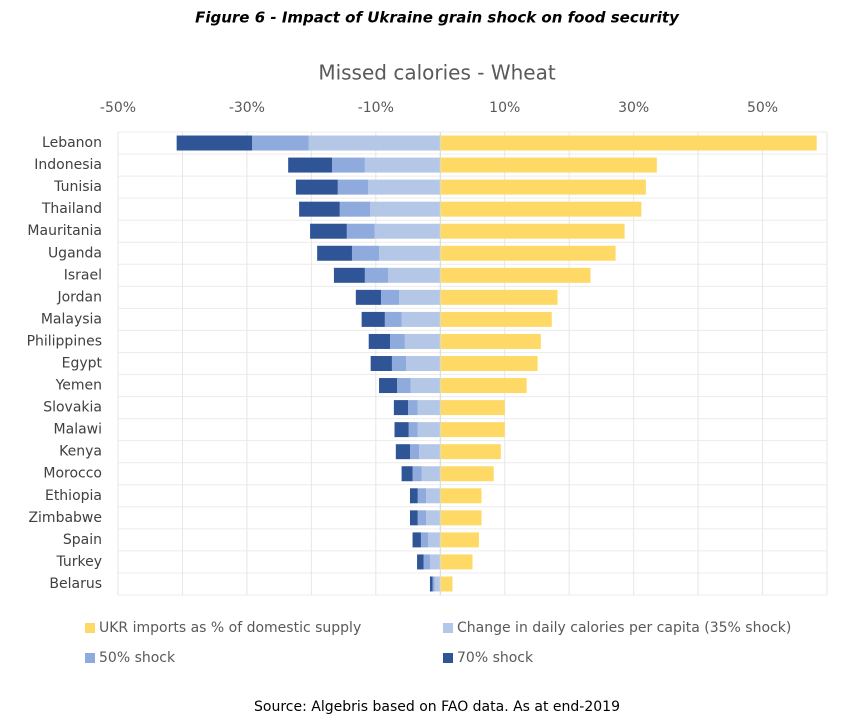  What do you see at coordinates (72, 143) in the screenshot?
I see `y-tick-label: Lebanon` at bounding box center [72, 143].